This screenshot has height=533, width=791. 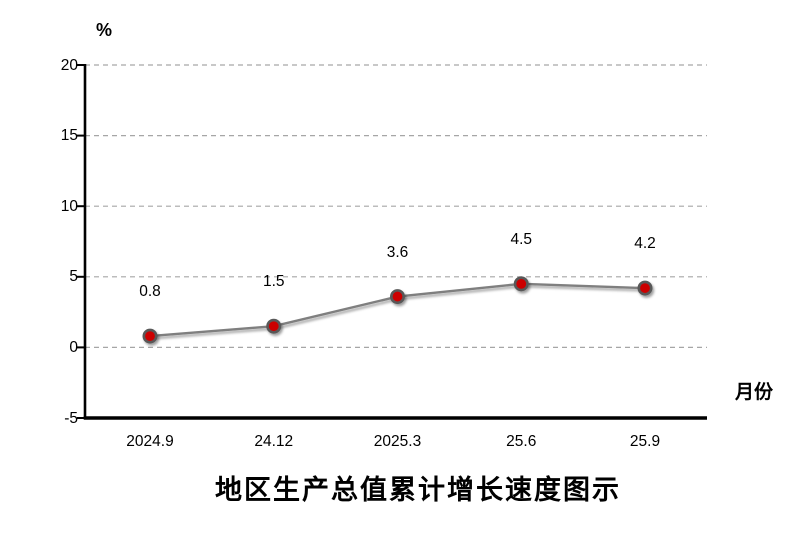 What do you see at coordinates (521, 441) in the screenshot?
I see `x-tick-label: 25.6` at bounding box center [521, 441].